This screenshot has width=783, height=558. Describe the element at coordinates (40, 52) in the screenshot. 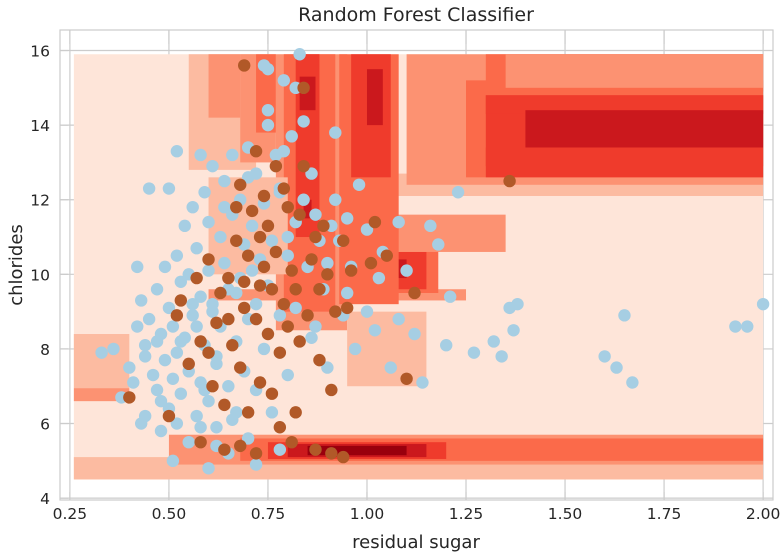

I see `y-tick-label: 16` at that location.